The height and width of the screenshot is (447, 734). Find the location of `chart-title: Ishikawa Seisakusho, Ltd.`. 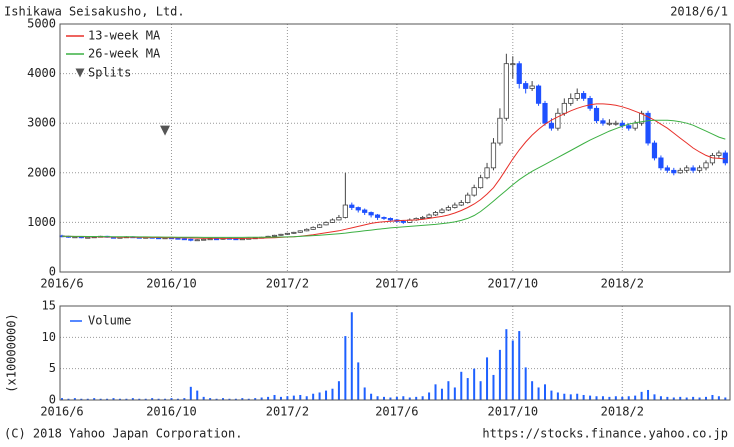

chart-title: Ishikawa Seisakusho, Ltd. is located at coordinates (94, 12).